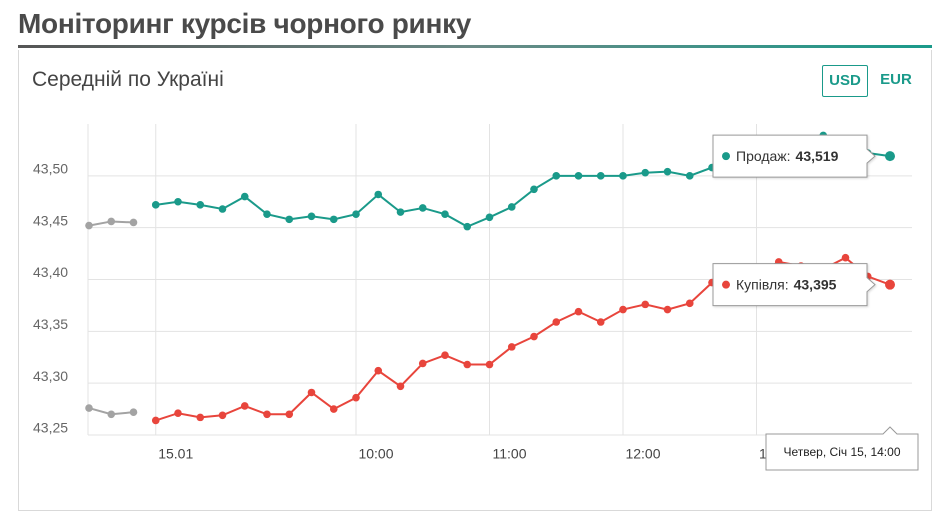 This screenshot has height=511, width=945. What do you see at coordinates (50, 220) in the screenshot?
I see `y-tick-label: 43,45` at bounding box center [50, 220].